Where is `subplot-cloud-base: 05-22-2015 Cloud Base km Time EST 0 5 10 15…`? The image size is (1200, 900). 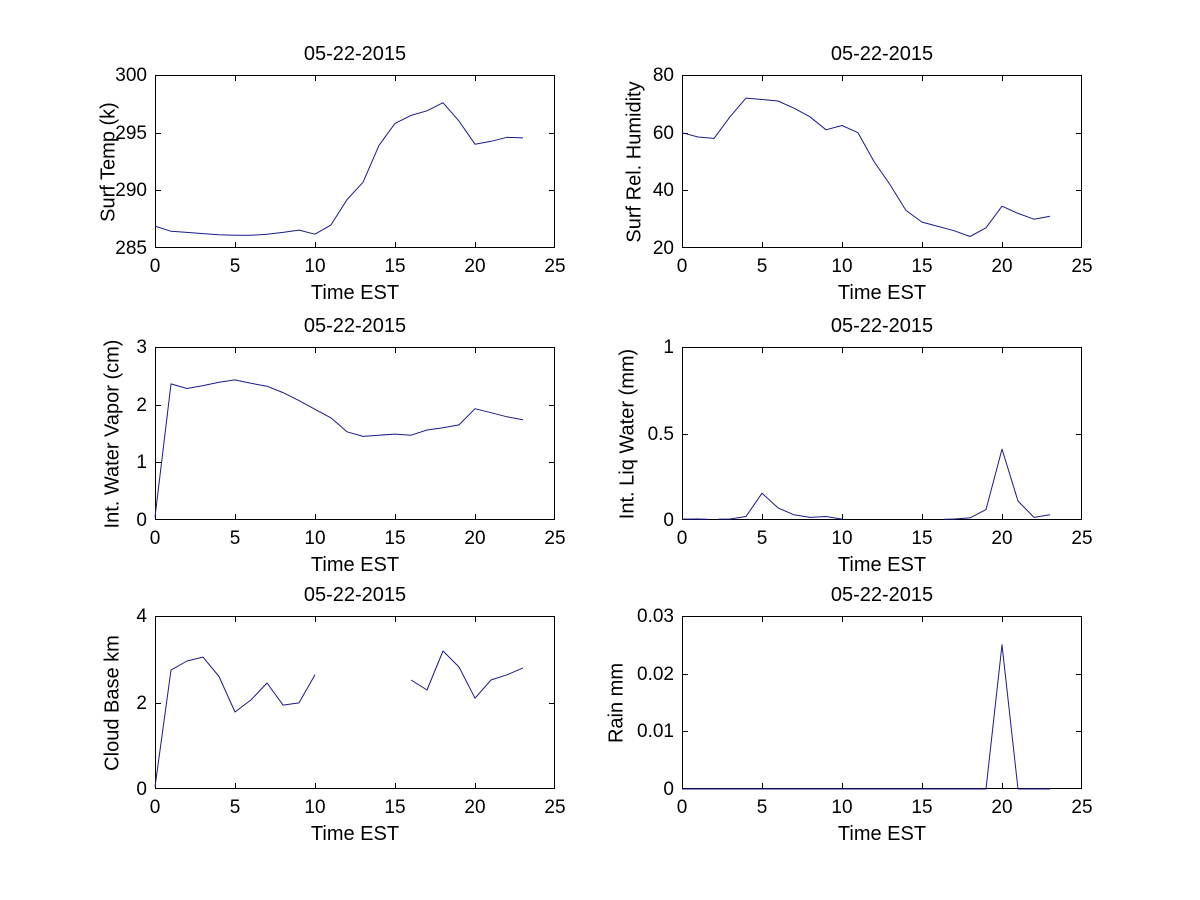 subplot-cloud-base: 05-22-2015 Cloud Base km Time EST 0 5 10 15… is located at coordinates (332, 722).